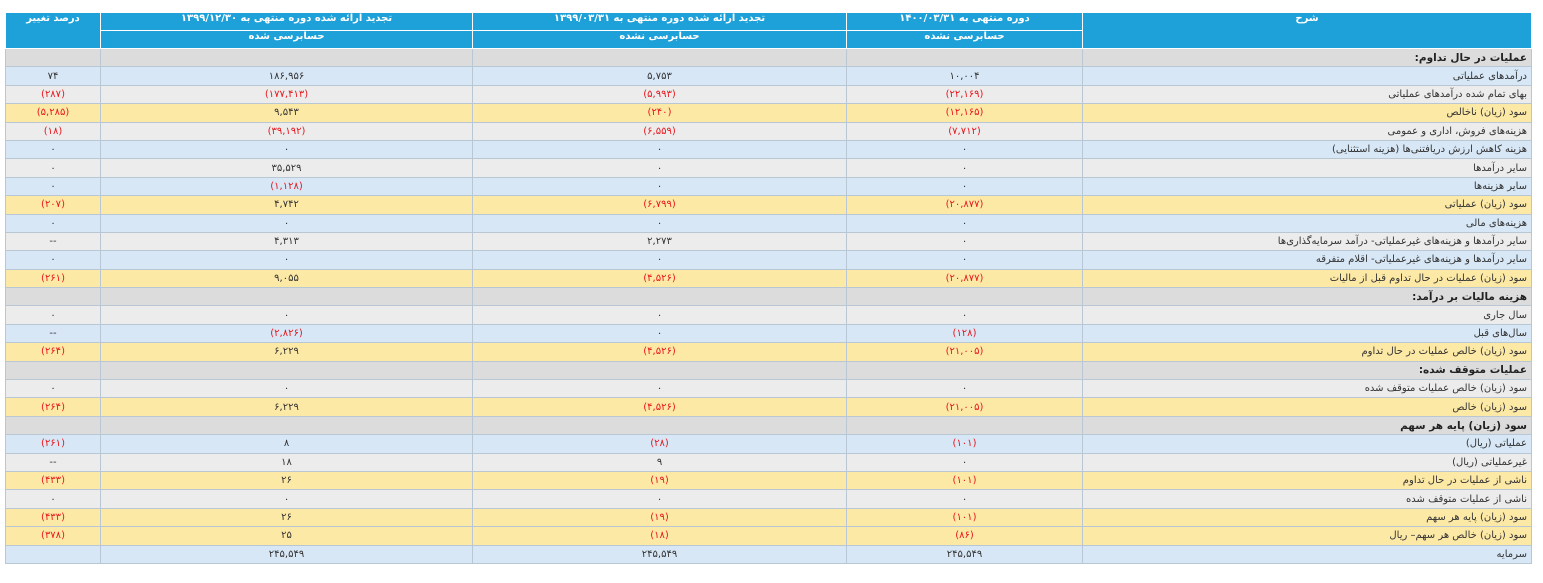 The height and width of the screenshot is (583, 1543). I want to click on period-2-value: (۶,۷۹۹), so click(659, 205).